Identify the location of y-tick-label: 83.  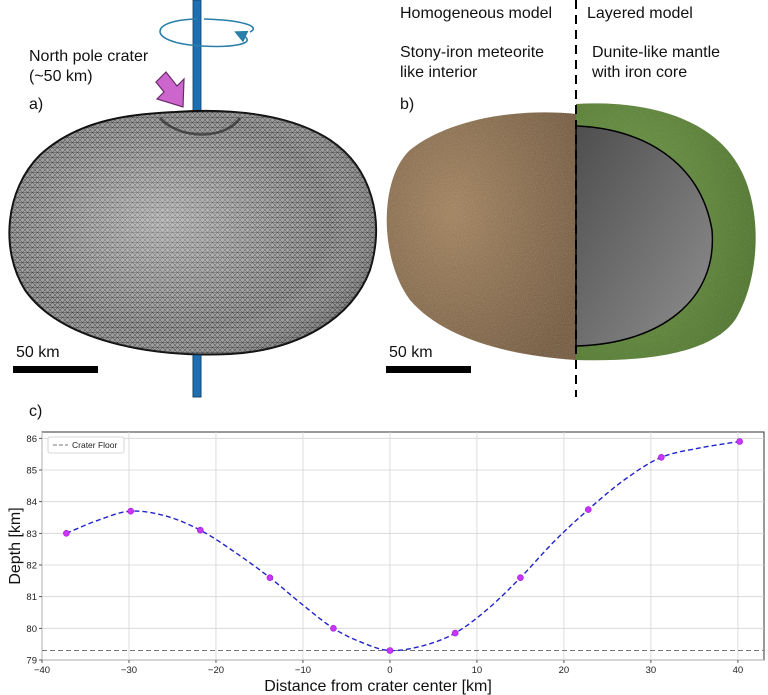
(31, 534).